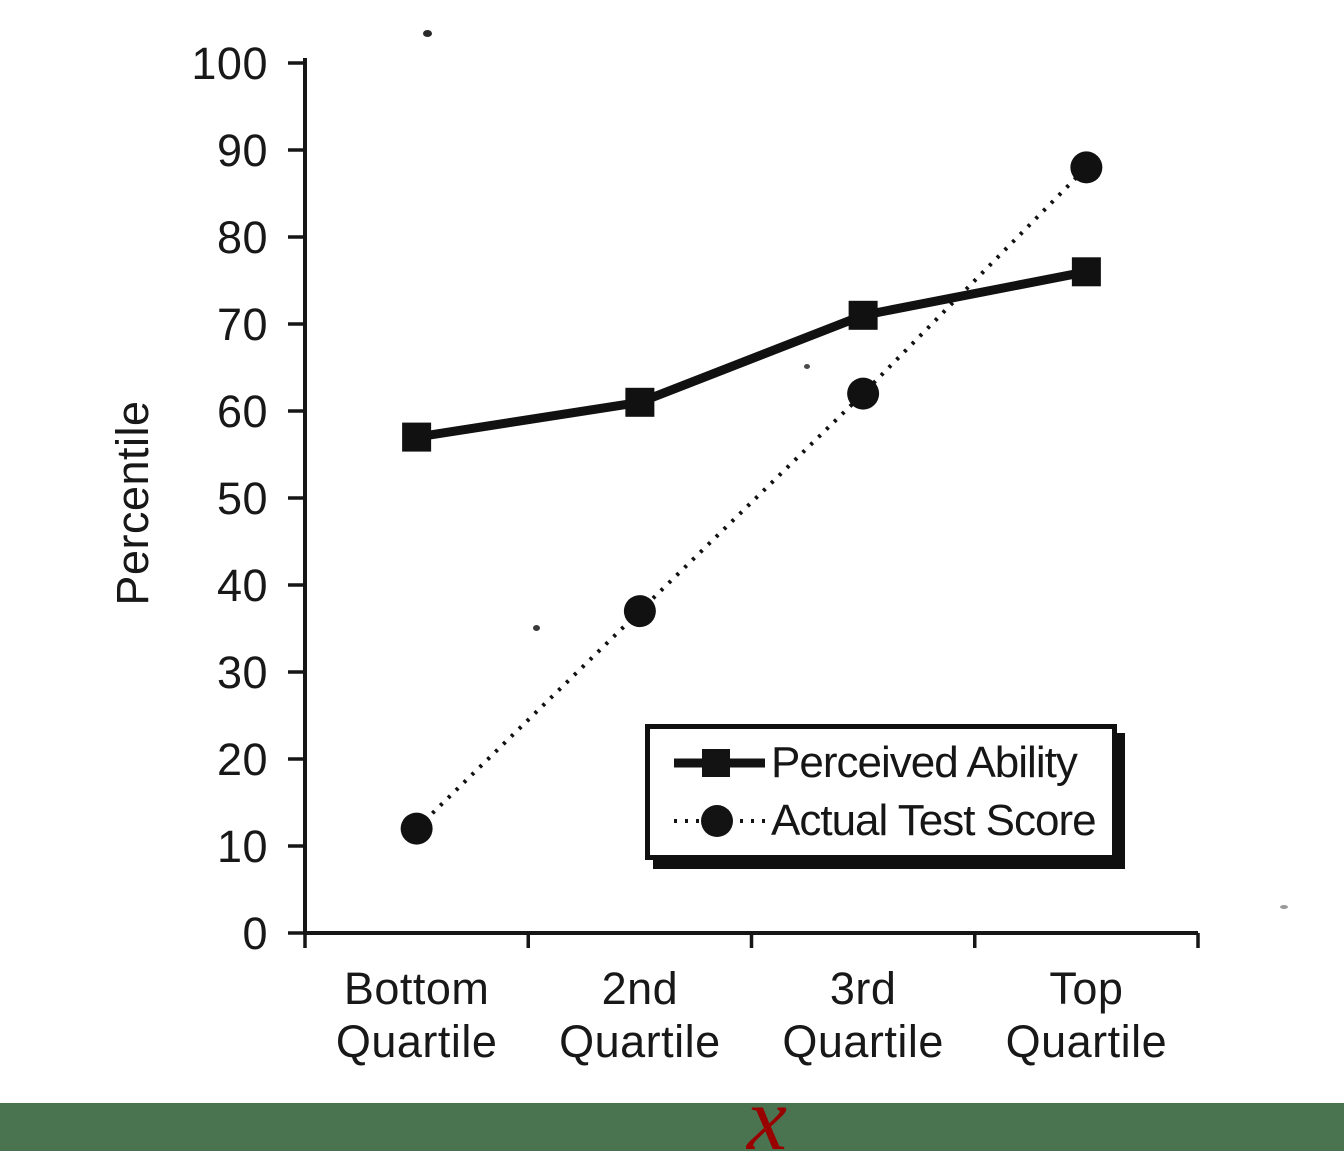 This screenshot has width=1344, height=1171. What do you see at coordinates (242, 846) in the screenshot?
I see `y-tick-label: 10` at bounding box center [242, 846].